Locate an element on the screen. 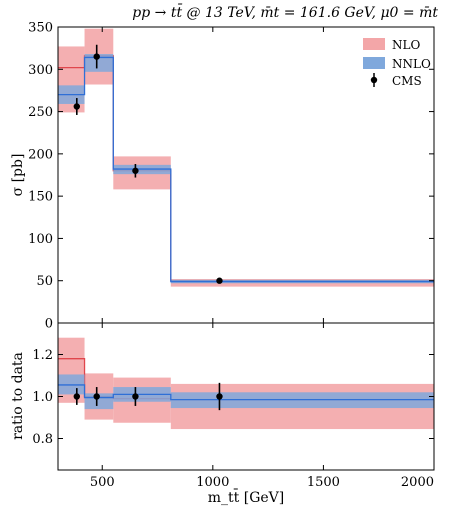 This screenshot has width=454, height=510. legend-label-cms: CMS is located at coordinates (407, 81).